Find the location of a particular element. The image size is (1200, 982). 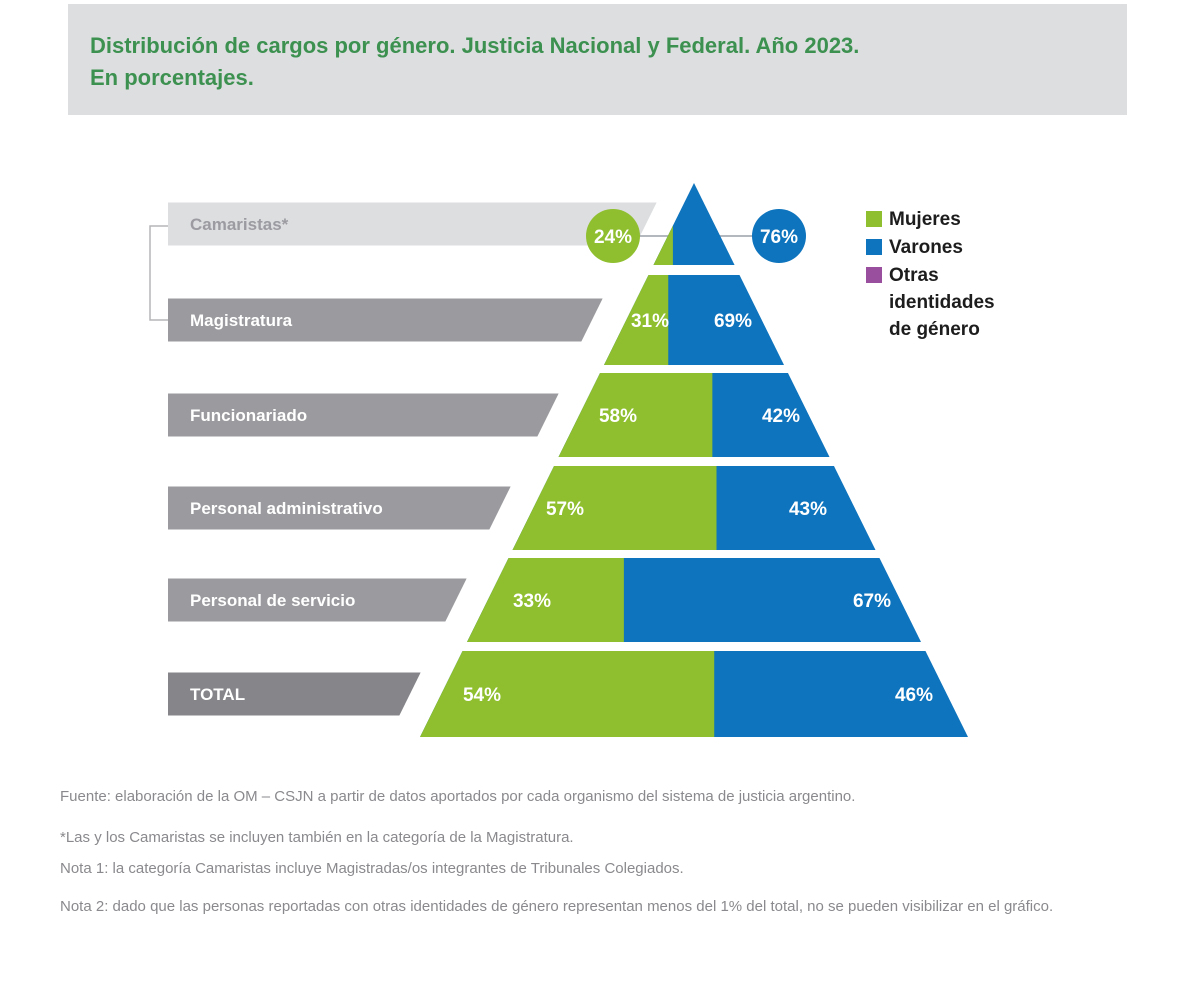

category-bar-label: Magistratura is located at coordinates (241, 320).